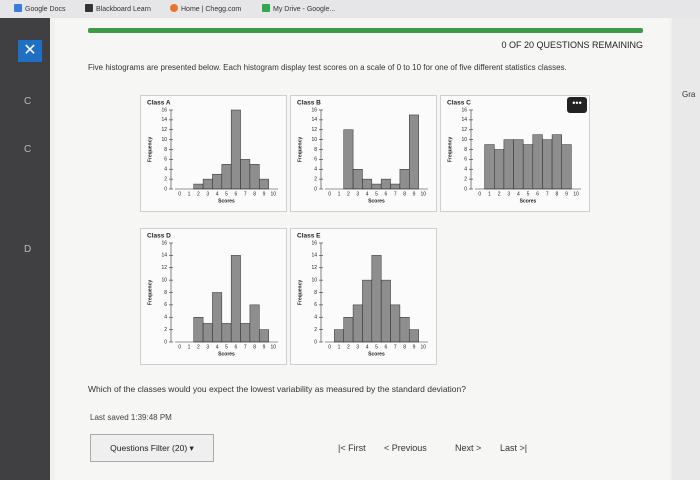 The width and height of the screenshot is (700, 480). What do you see at coordinates (309, 236) in the screenshot?
I see `histogram-title: Class E` at bounding box center [309, 236].